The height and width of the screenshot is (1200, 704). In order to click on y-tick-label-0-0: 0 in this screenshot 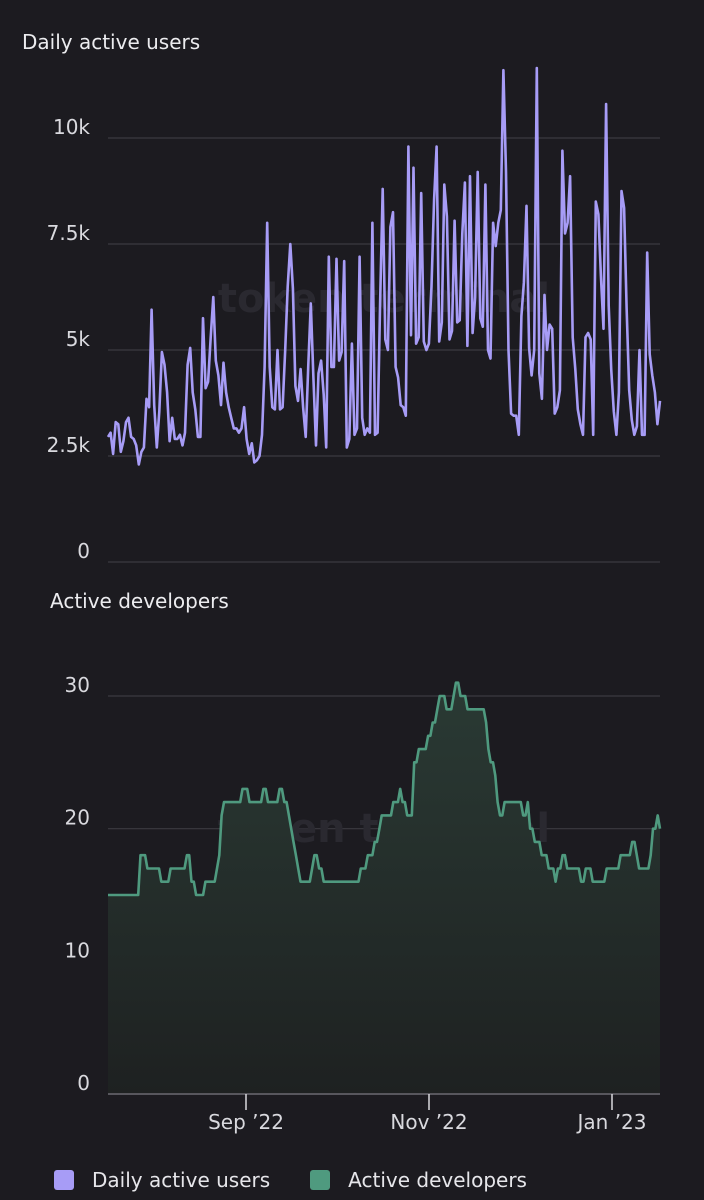, I will do `click(83, 551)`.